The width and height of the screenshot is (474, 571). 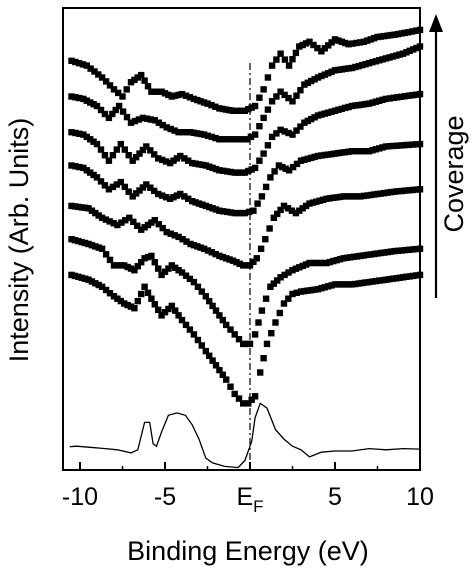 What do you see at coordinates (436, 23) in the screenshot?
I see `coverage-arrow-head` at bounding box center [436, 23].